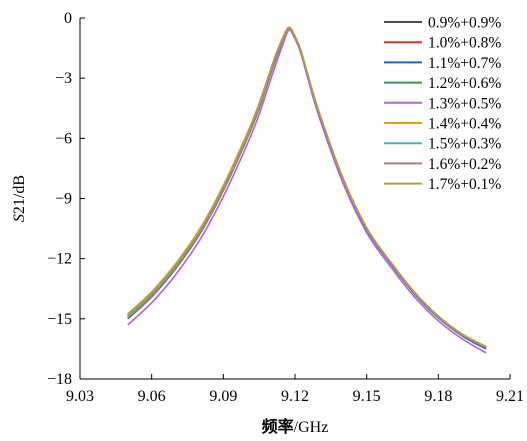  What do you see at coordinates (278, 426) in the screenshot?
I see `x-axis-label-main: 频率` at bounding box center [278, 426].